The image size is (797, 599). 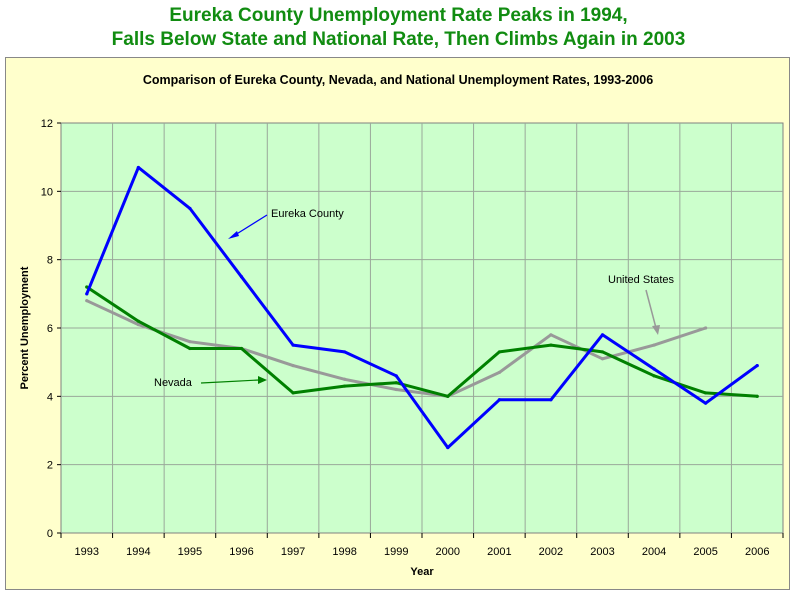 What do you see at coordinates (641, 280) in the screenshot?
I see `annotation-us-label: United States` at bounding box center [641, 280].